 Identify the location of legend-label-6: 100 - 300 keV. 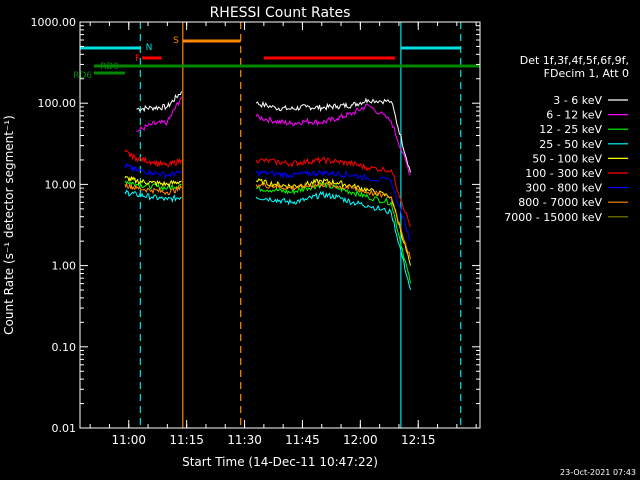
(563, 173).